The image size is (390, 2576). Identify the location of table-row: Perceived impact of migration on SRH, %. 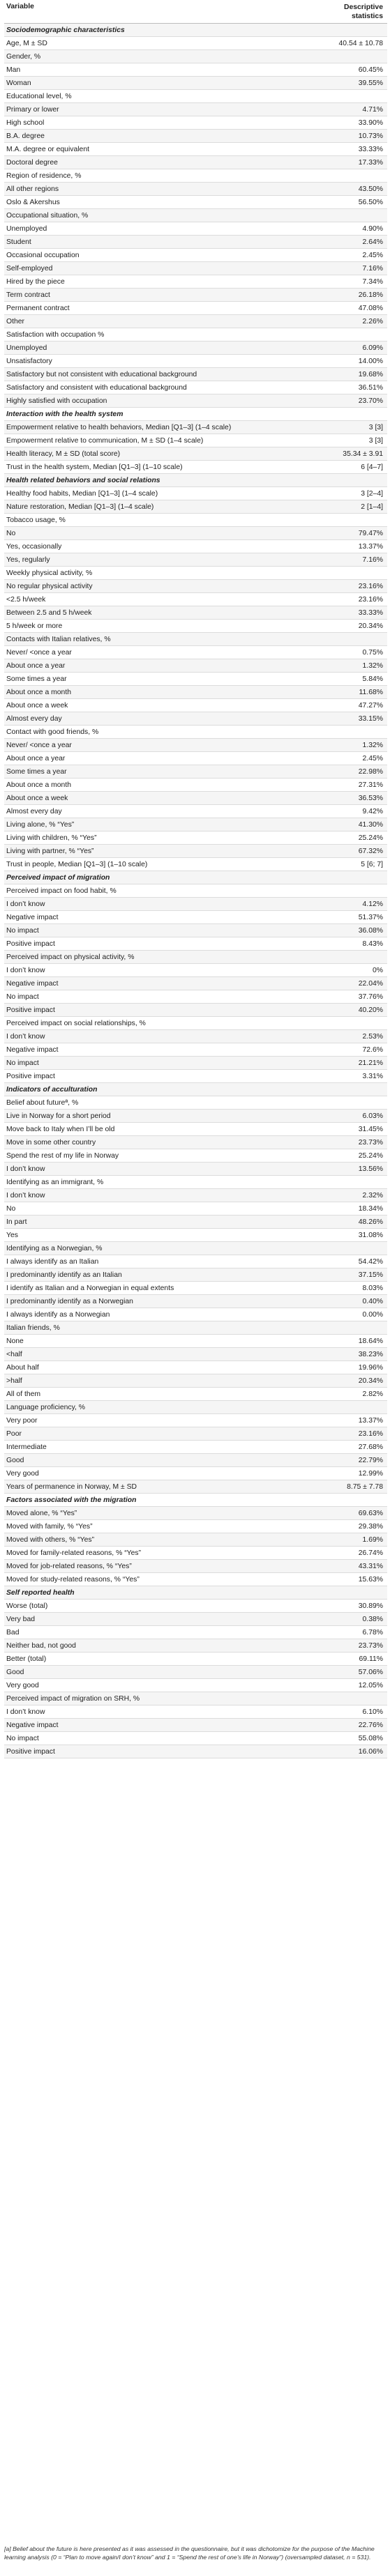
(196, 1698).